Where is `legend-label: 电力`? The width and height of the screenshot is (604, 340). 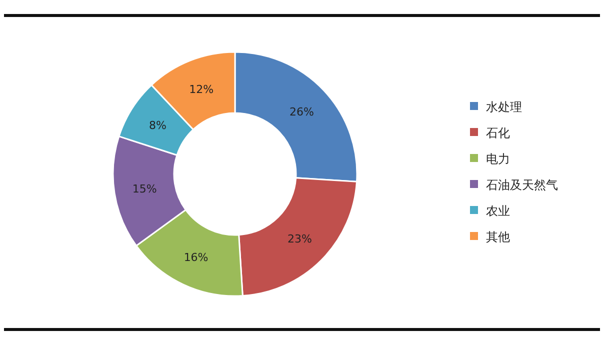 legend-label: 电力 is located at coordinates (498, 159).